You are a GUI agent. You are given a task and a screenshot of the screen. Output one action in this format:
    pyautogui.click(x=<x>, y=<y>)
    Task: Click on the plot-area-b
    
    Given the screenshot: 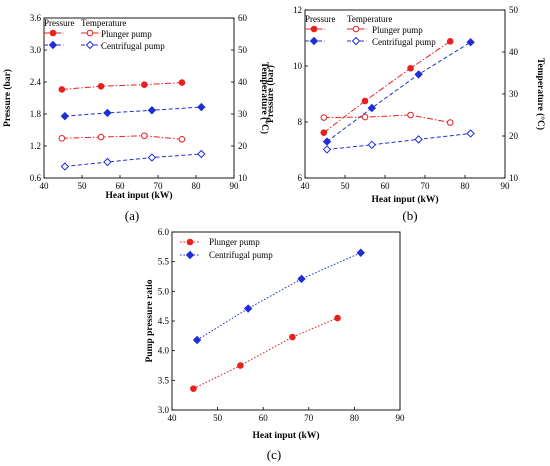 What is the action you would take?
    pyautogui.click(x=405, y=94)
    